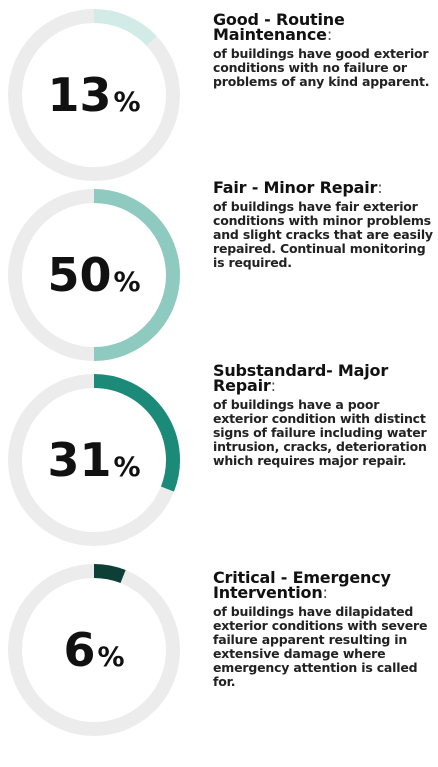 Image resolution: width=438 pixels, height=767 pixels. Describe the element at coordinates (79, 95) in the screenshot. I see `percent-value: 13` at that location.